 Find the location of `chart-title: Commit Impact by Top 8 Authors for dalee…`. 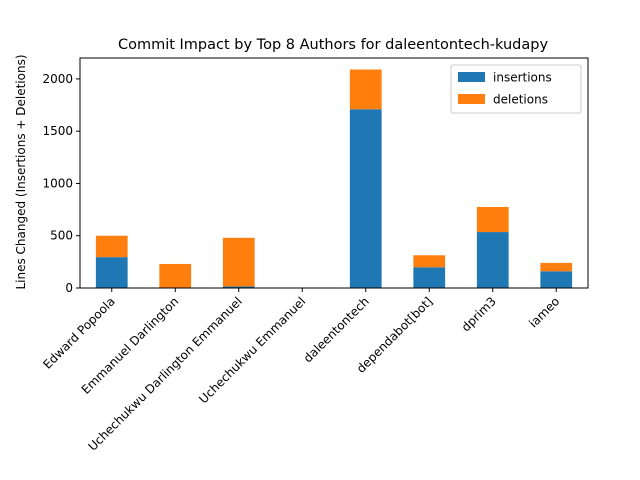

chart-title: Commit Impact by Top 8 Authors for dalee… is located at coordinates (333, 45).